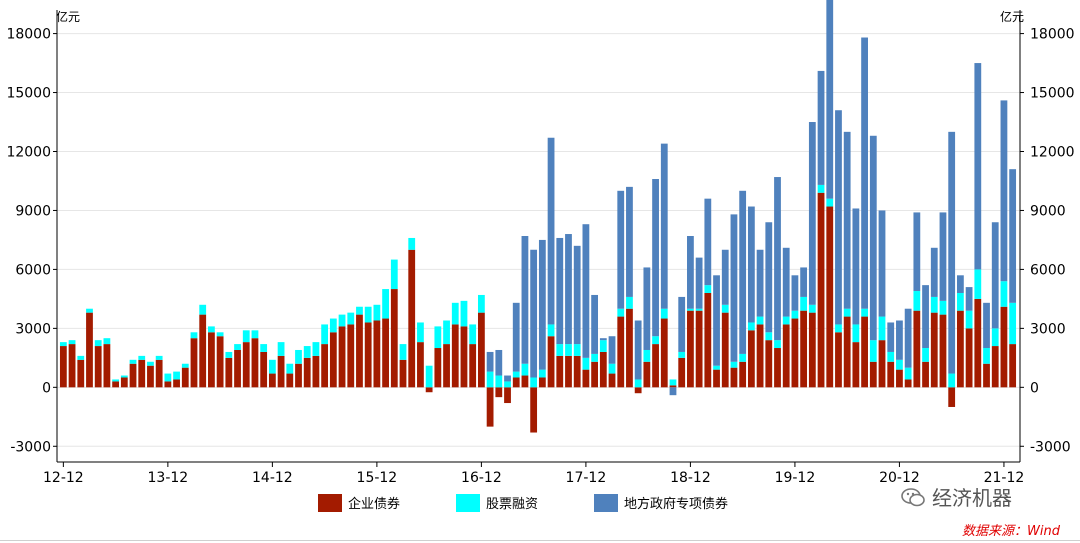  Describe the element at coordinates (63, 478) in the screenshot. I see `x-tick-label: 12-12` at that location.